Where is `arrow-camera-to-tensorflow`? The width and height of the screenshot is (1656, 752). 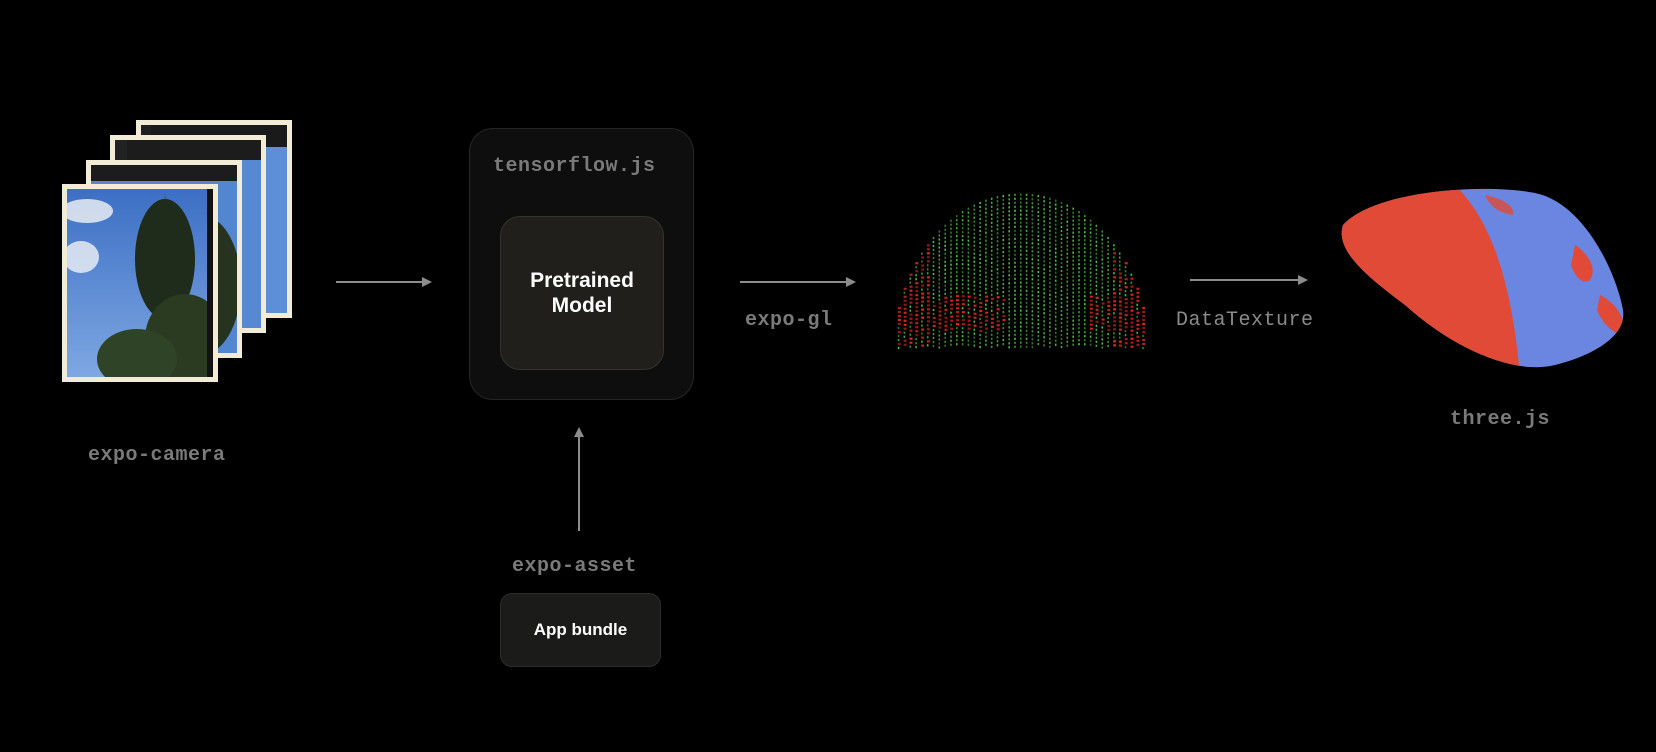
arrow-camera-to-tensorflow is located at coordinates (384, 282).